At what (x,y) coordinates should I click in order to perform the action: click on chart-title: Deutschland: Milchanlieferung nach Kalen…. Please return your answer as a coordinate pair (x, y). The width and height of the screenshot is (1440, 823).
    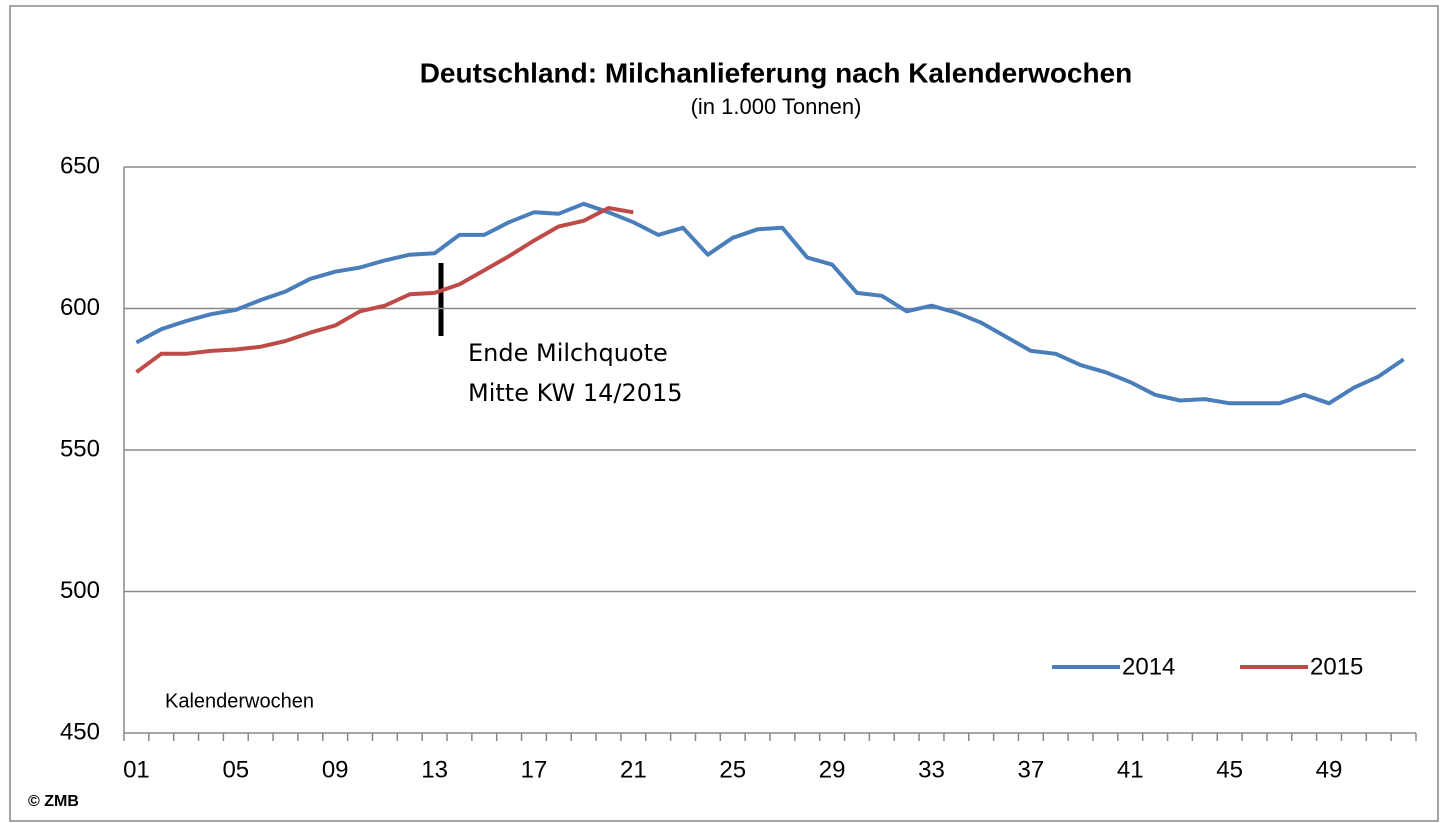
    Looking at the image, I should click on (776, 72).